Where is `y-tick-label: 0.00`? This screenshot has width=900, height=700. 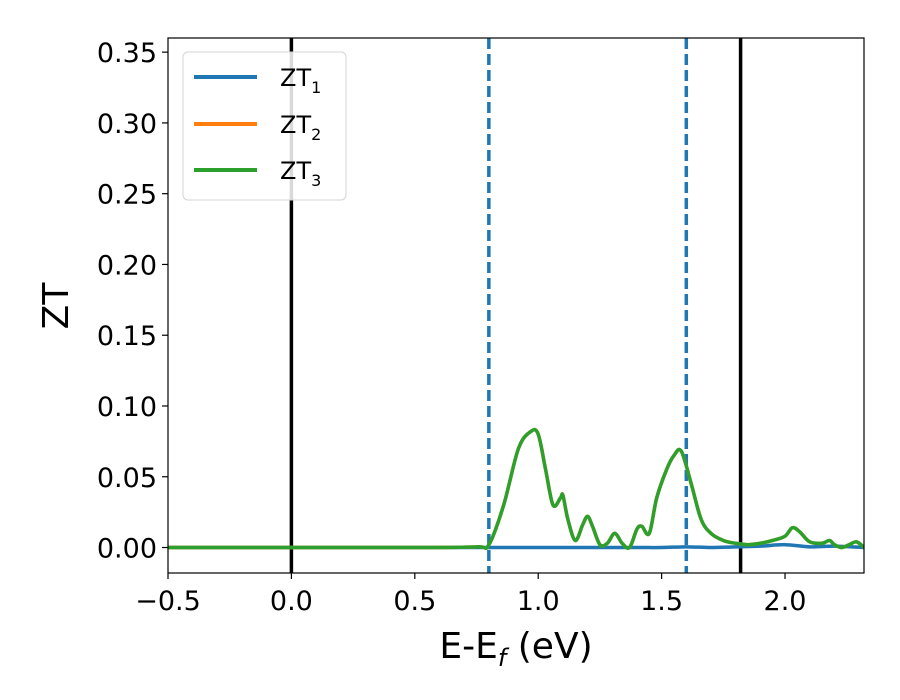
y-tick-label: 0.00 is located at coordinates (127, 549).